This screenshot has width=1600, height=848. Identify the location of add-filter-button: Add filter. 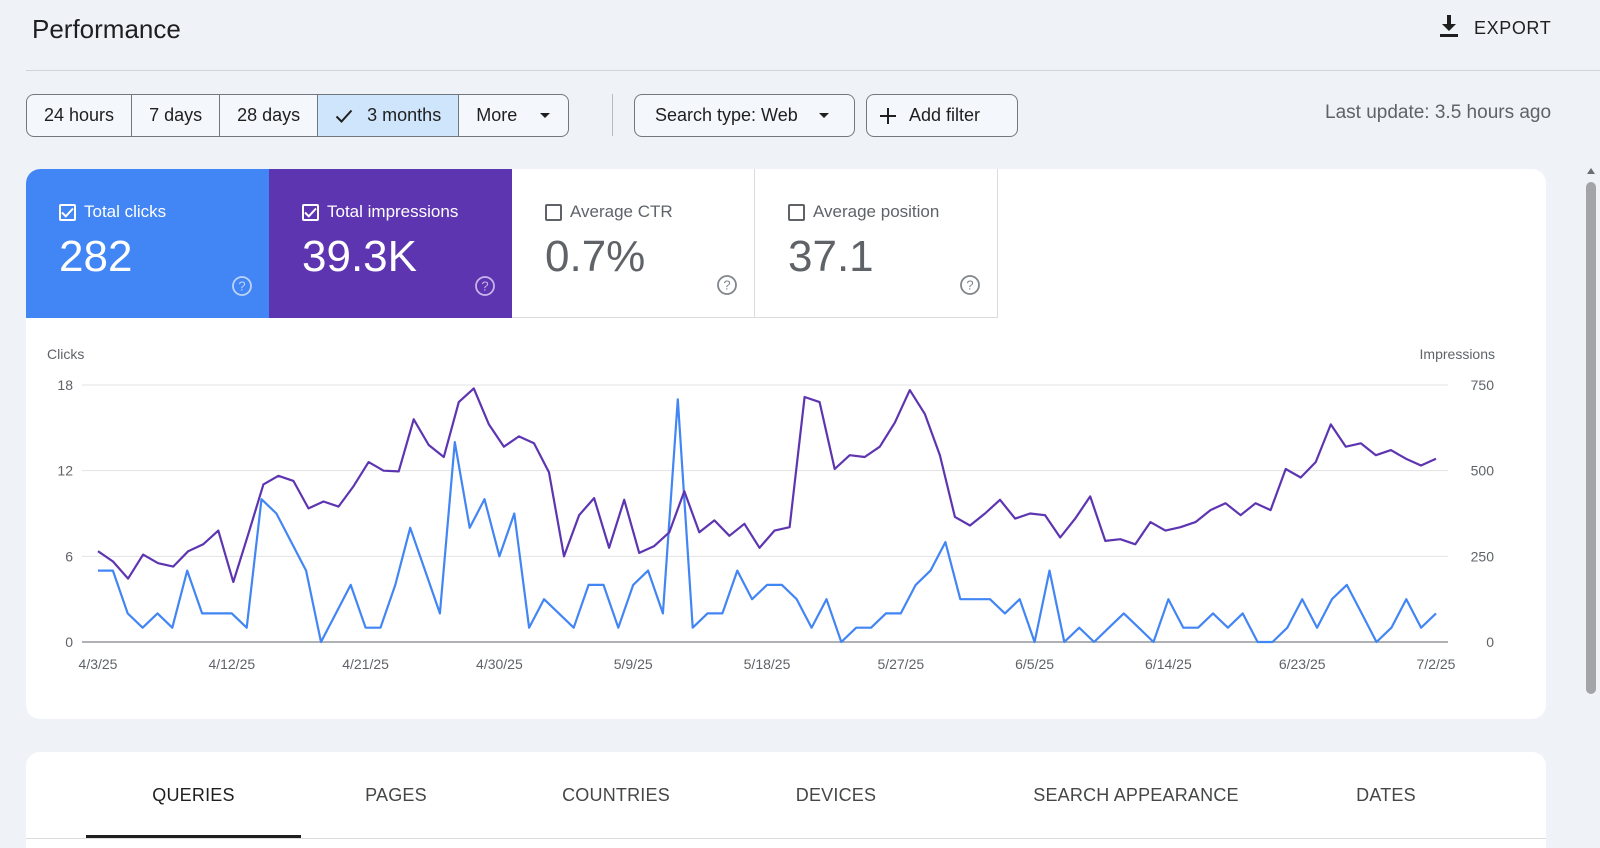
(942, 115).